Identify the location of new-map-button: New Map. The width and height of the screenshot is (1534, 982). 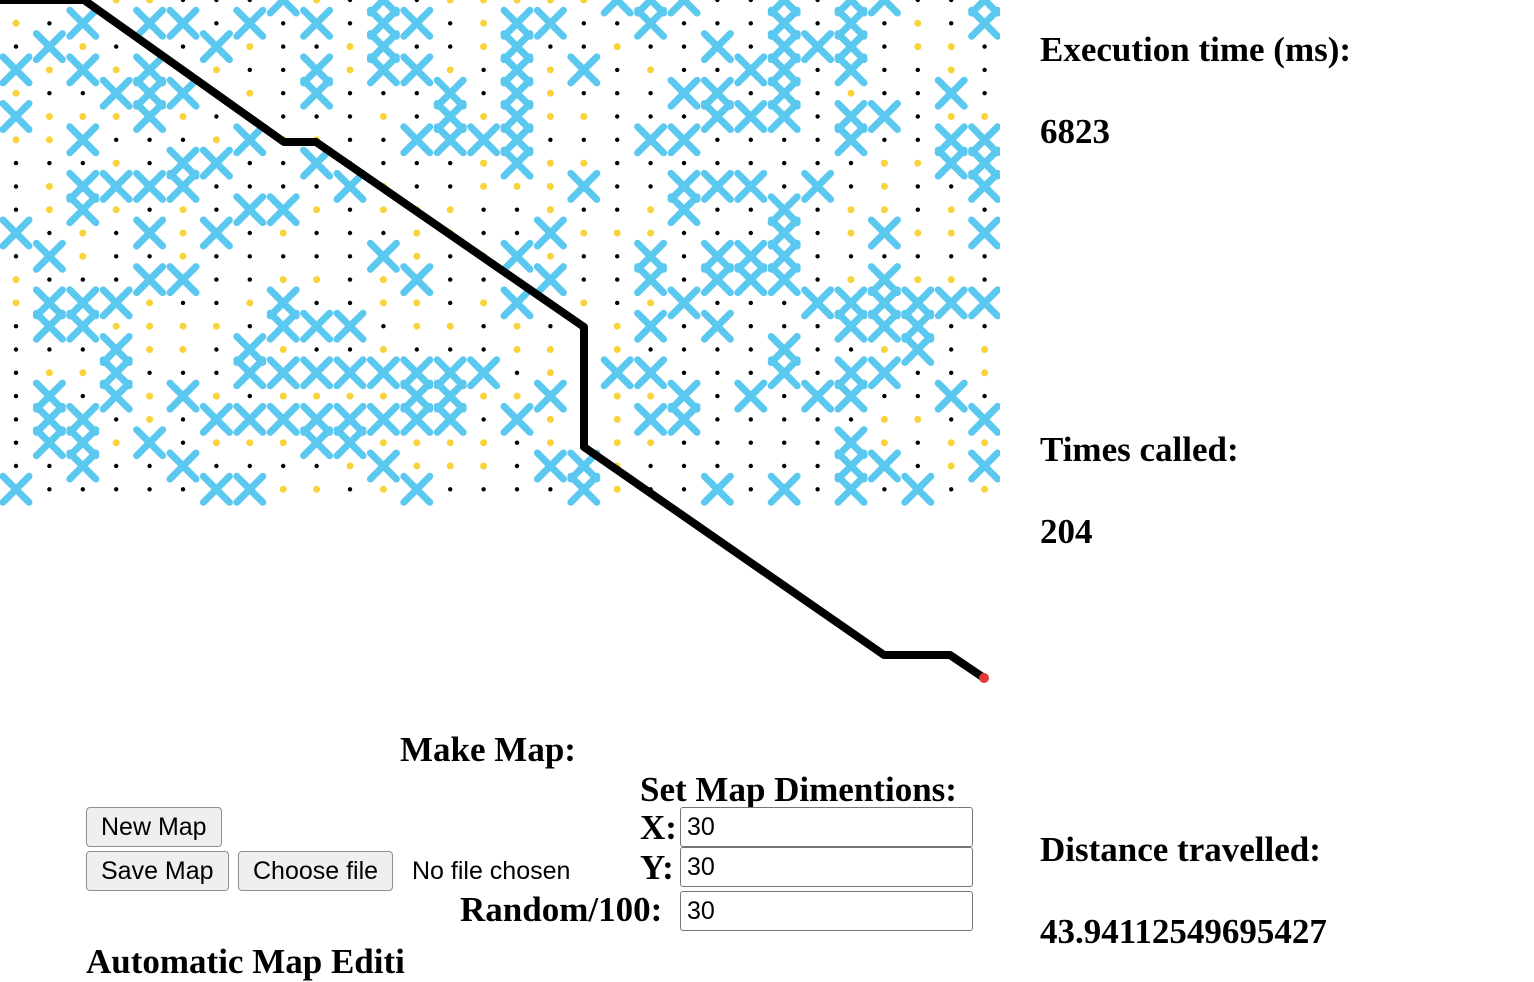
(154, 827).